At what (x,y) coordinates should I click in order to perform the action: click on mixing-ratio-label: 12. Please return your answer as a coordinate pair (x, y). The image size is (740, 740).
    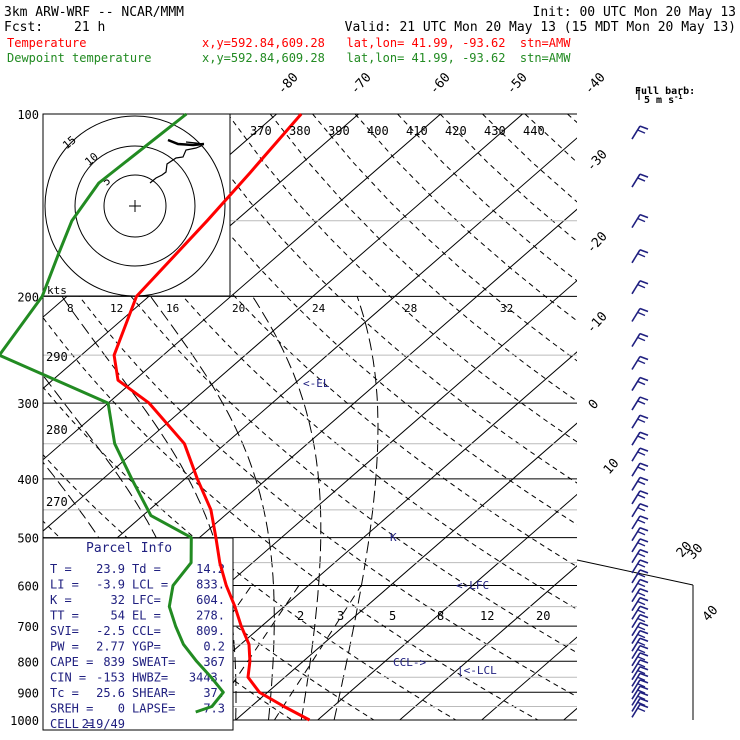
    Looking at the image, I should click on (487, 616).